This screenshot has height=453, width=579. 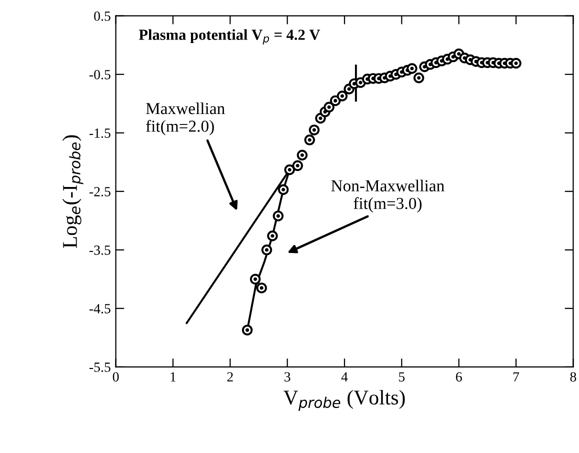 What do you see at coordinates (99, 191) in the screenshot?
I see `y-tick-label: -2.5` at bounding box center [99, 191].